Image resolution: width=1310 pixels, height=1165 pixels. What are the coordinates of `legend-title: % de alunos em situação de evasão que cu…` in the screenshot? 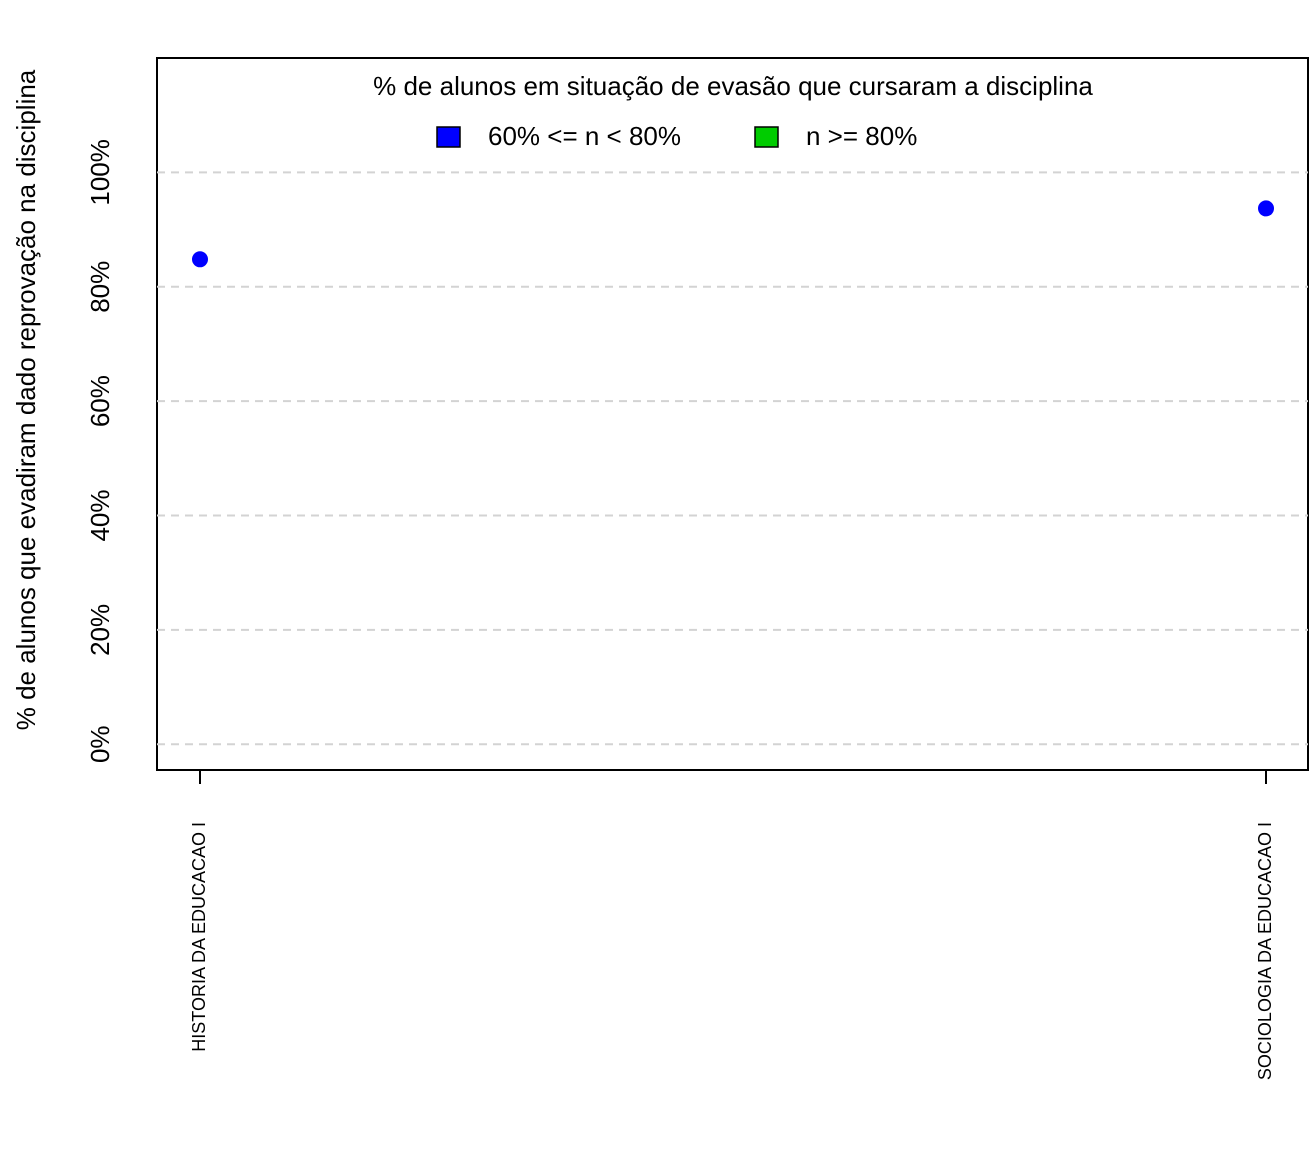 It's located at (733, 86).